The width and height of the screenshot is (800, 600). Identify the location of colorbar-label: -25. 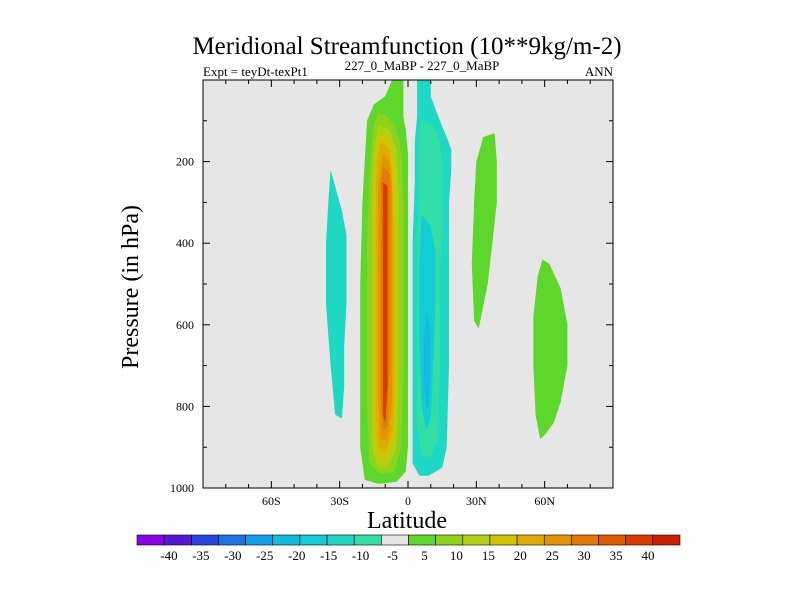
(264, 555).